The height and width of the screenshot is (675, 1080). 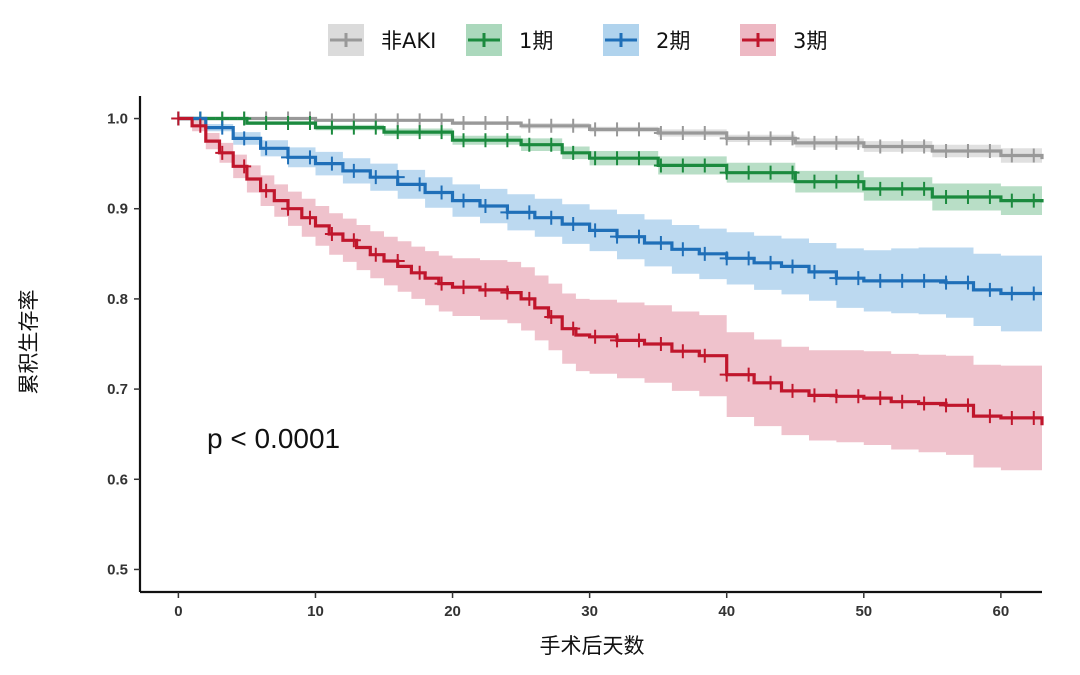 What do you see at coordinates (673, 41) in the screenshot?
I see `legend-label: 2期` at bounding box center [673, 41].